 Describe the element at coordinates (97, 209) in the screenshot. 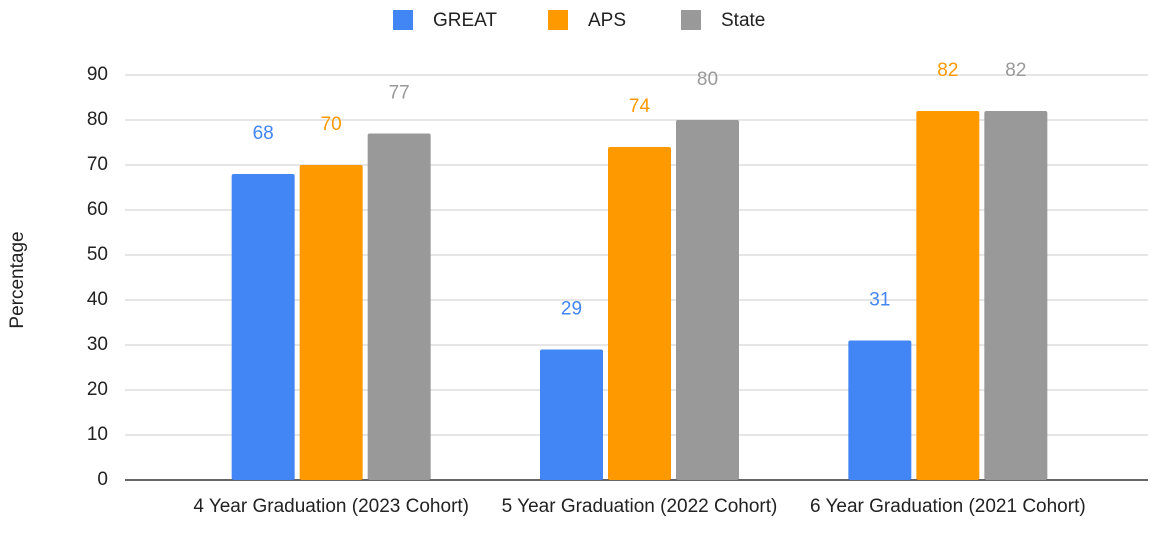

I see `y-tick-label: 60` at that location.